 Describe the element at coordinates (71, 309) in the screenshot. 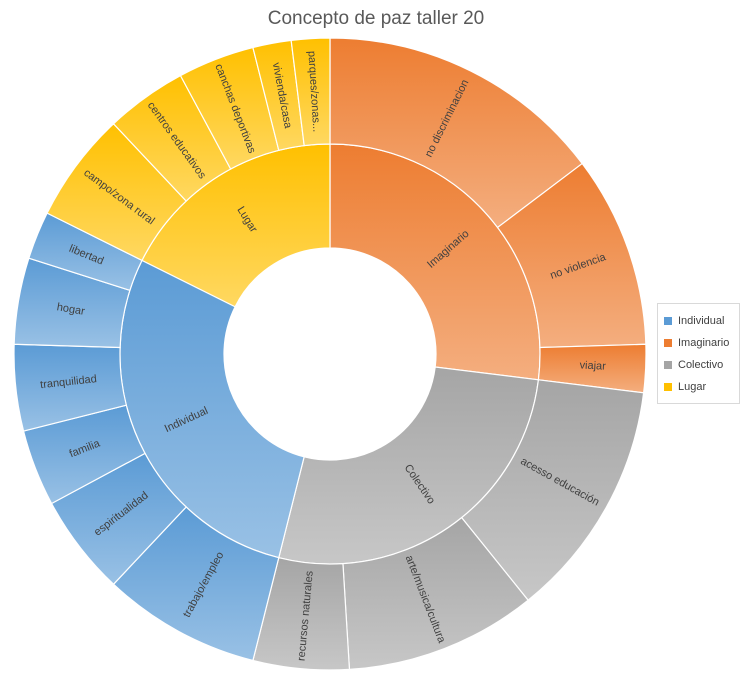

I see `outer-label-hogar: hogar` at that location.